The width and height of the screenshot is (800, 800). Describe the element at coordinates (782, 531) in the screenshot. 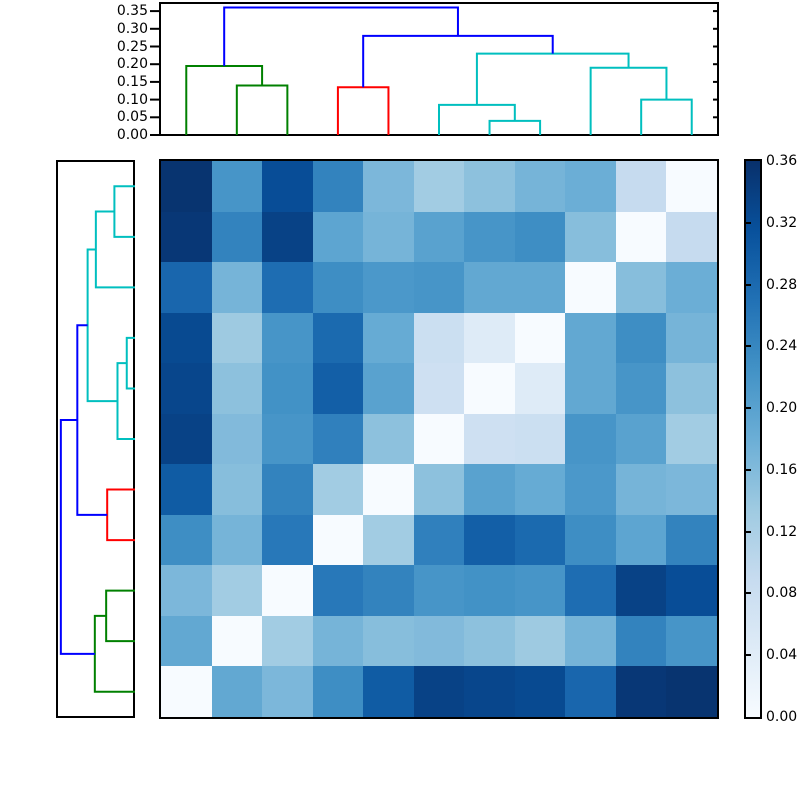

I see `colorbar-tick-label: 0.12` at that location.